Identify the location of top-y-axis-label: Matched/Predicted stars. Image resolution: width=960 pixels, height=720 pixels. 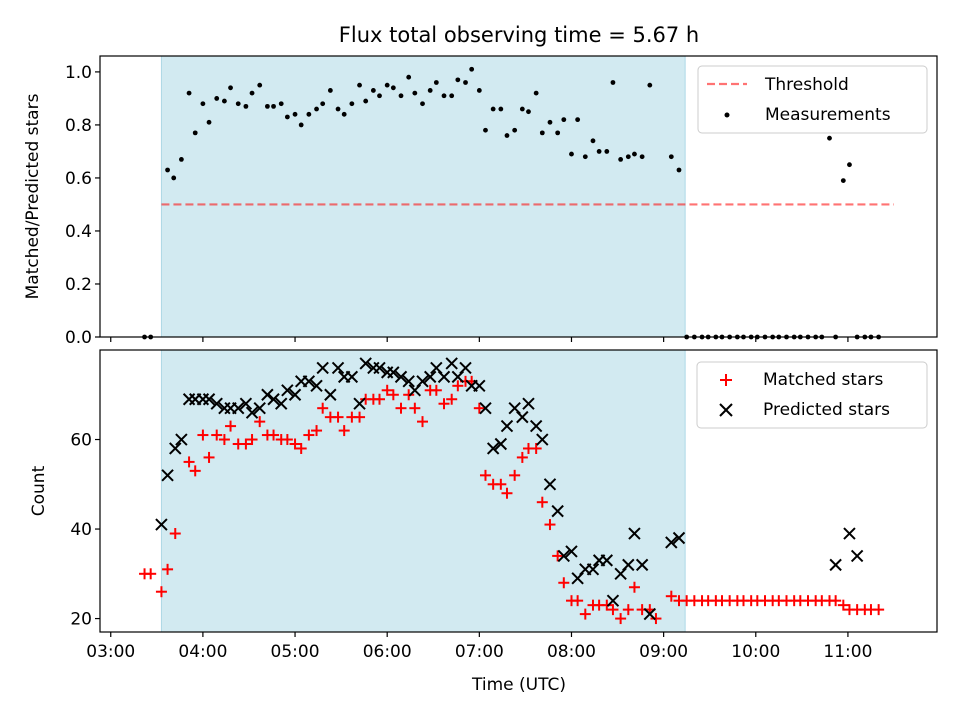
(33, 196).